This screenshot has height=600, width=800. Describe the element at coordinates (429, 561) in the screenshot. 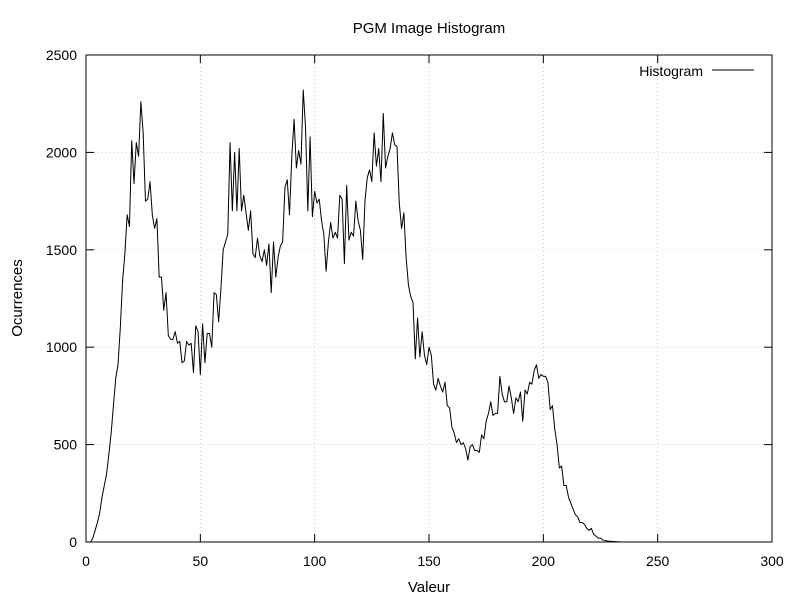

I see `x-tick-label: 150` at that location.